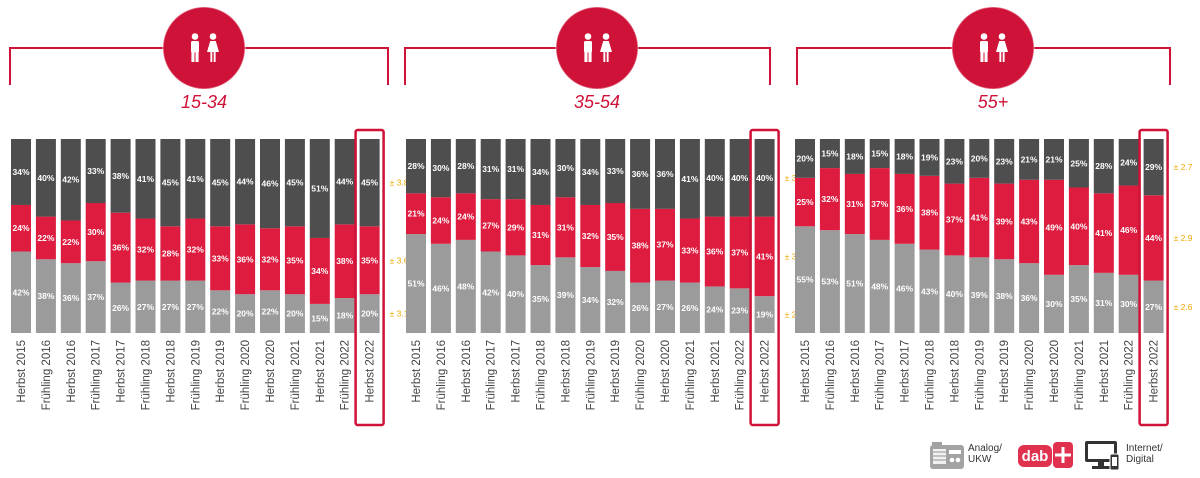 This screenshot has width=1200, height=478. Describe the element at coordinates (122, 371) in the screenshot. I see `category-label: Herbst 2017` at that location.